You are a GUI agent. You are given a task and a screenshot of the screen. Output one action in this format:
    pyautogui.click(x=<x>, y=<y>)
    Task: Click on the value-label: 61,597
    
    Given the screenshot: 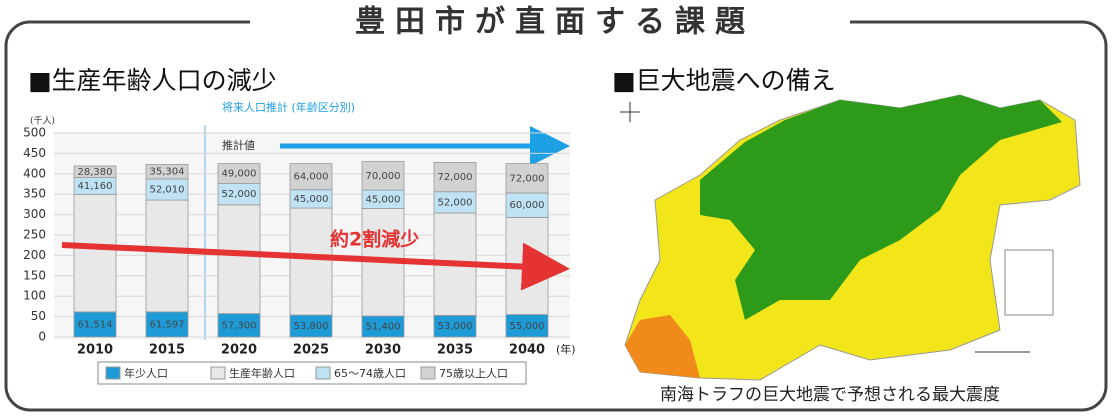 What is the action you would take?
    pyautogui.click(x=167, y=324)
    